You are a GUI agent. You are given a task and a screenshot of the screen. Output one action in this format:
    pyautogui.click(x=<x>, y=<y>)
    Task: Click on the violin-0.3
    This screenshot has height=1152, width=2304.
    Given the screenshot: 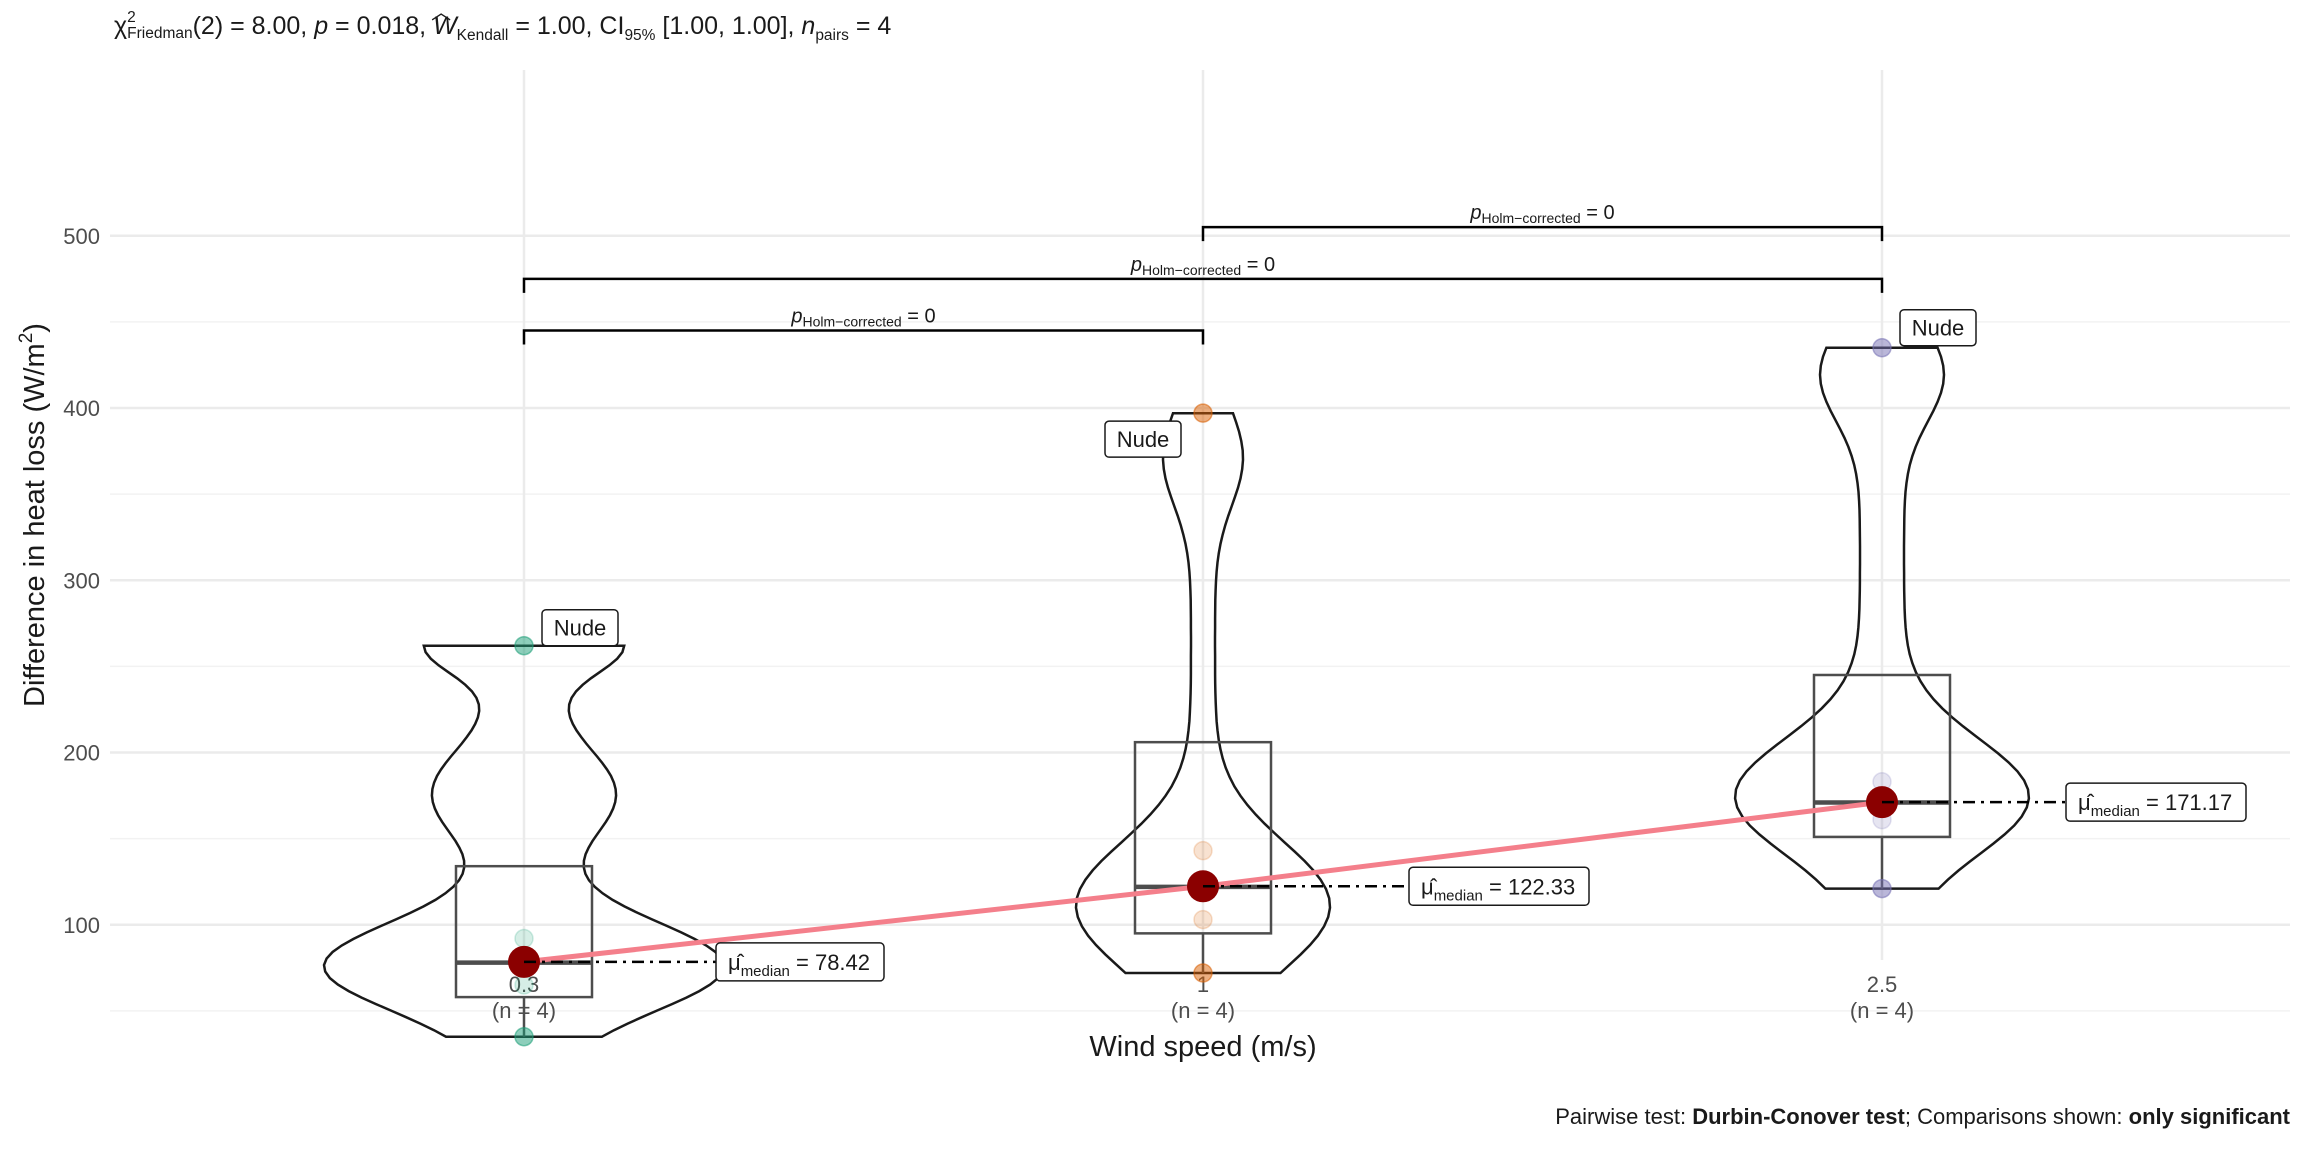 What is the action you would take?
    pyautogui.click(x=524, y=841)
    